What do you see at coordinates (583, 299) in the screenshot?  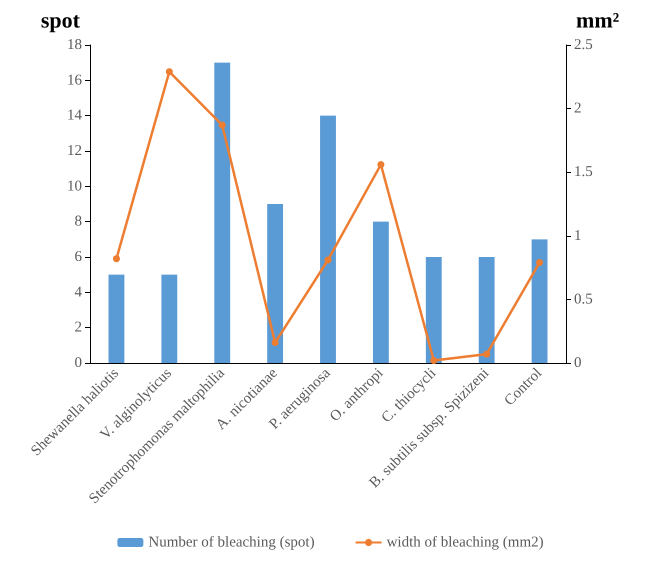 I see `y2-tick-label: 0.5` at bounding box center [583, 299].